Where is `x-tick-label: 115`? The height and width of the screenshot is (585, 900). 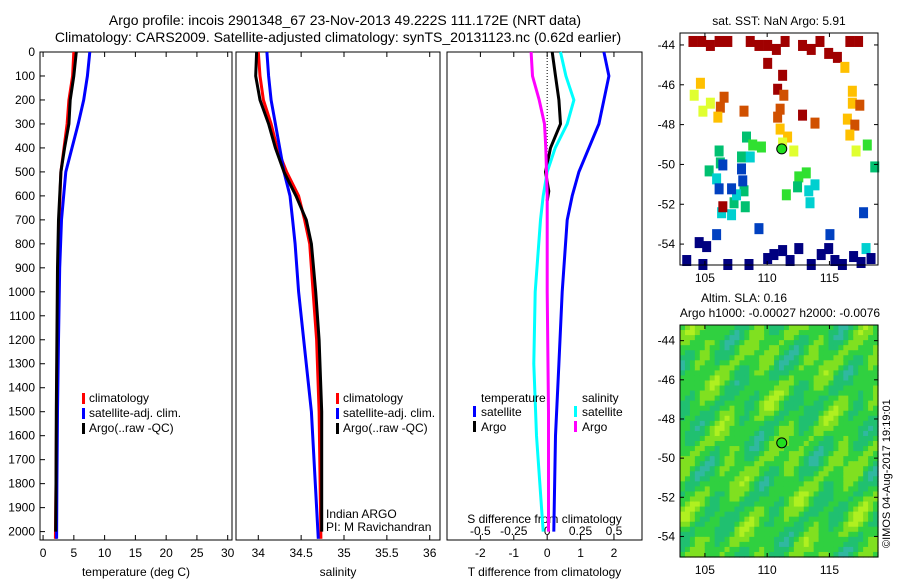 x-tick-label: 115 is located at coordinates (829, 570).